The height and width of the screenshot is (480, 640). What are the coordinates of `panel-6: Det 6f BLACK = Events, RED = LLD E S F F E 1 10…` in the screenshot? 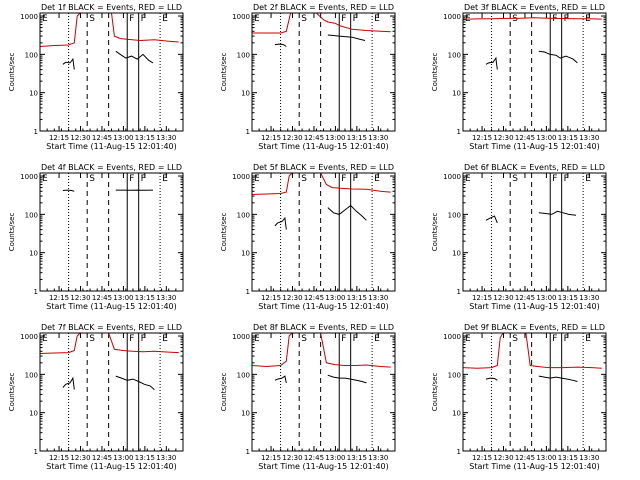 It's located at (519, 237).